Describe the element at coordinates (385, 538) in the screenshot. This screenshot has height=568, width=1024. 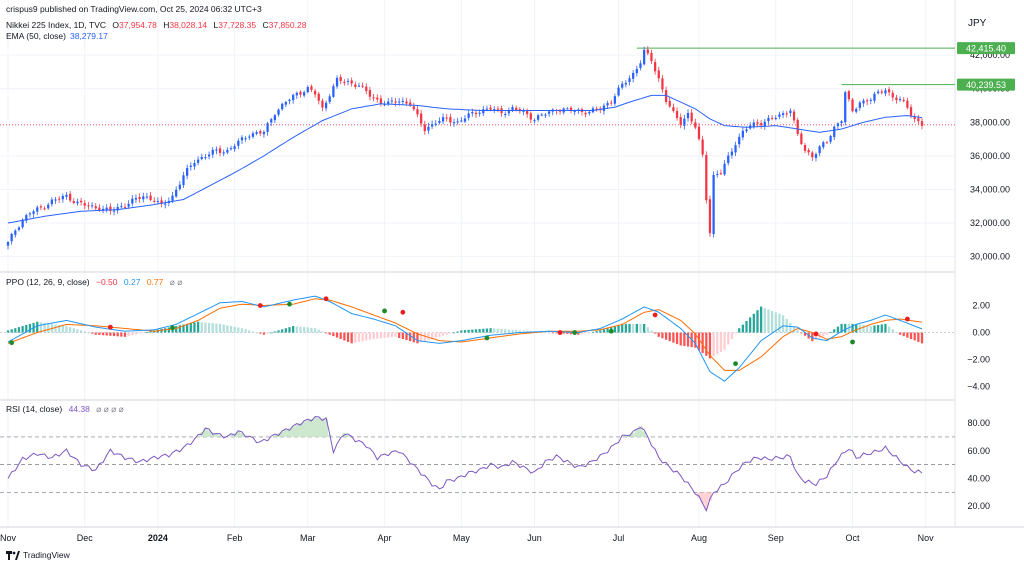
I see `time-tick-label: Apr` at that location.